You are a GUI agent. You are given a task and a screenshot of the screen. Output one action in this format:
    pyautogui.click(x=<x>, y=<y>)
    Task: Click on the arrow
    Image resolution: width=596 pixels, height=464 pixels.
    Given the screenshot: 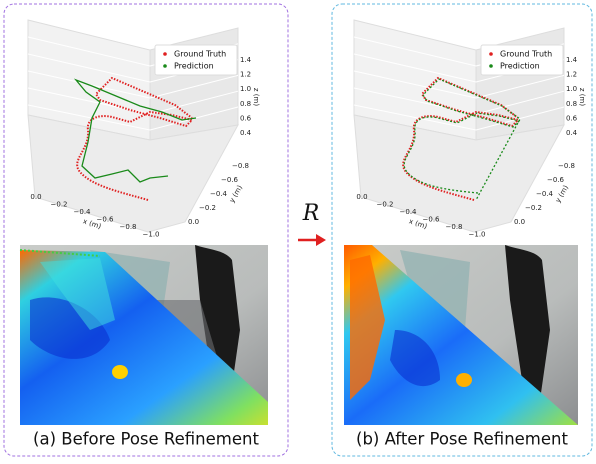 What is the action you would take?
    pyautogui.click(x=312, y=240)
    